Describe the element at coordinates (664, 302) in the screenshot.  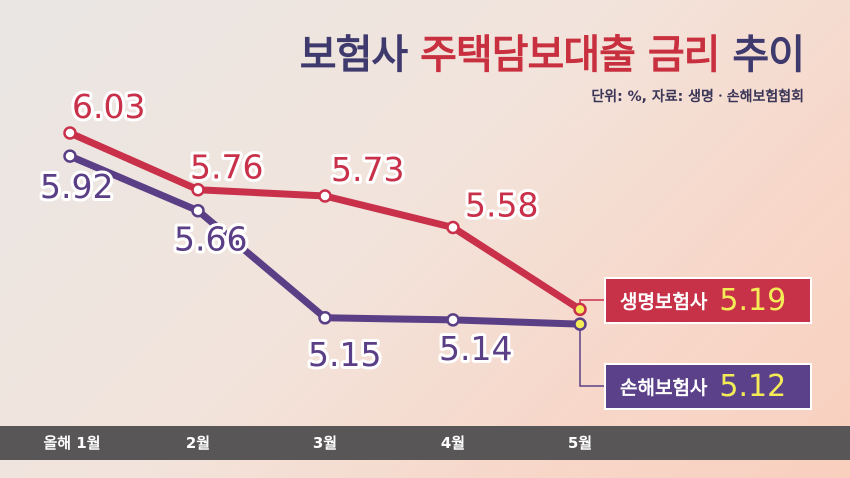
I see `legend-life-name: 생명보험사` at that location.